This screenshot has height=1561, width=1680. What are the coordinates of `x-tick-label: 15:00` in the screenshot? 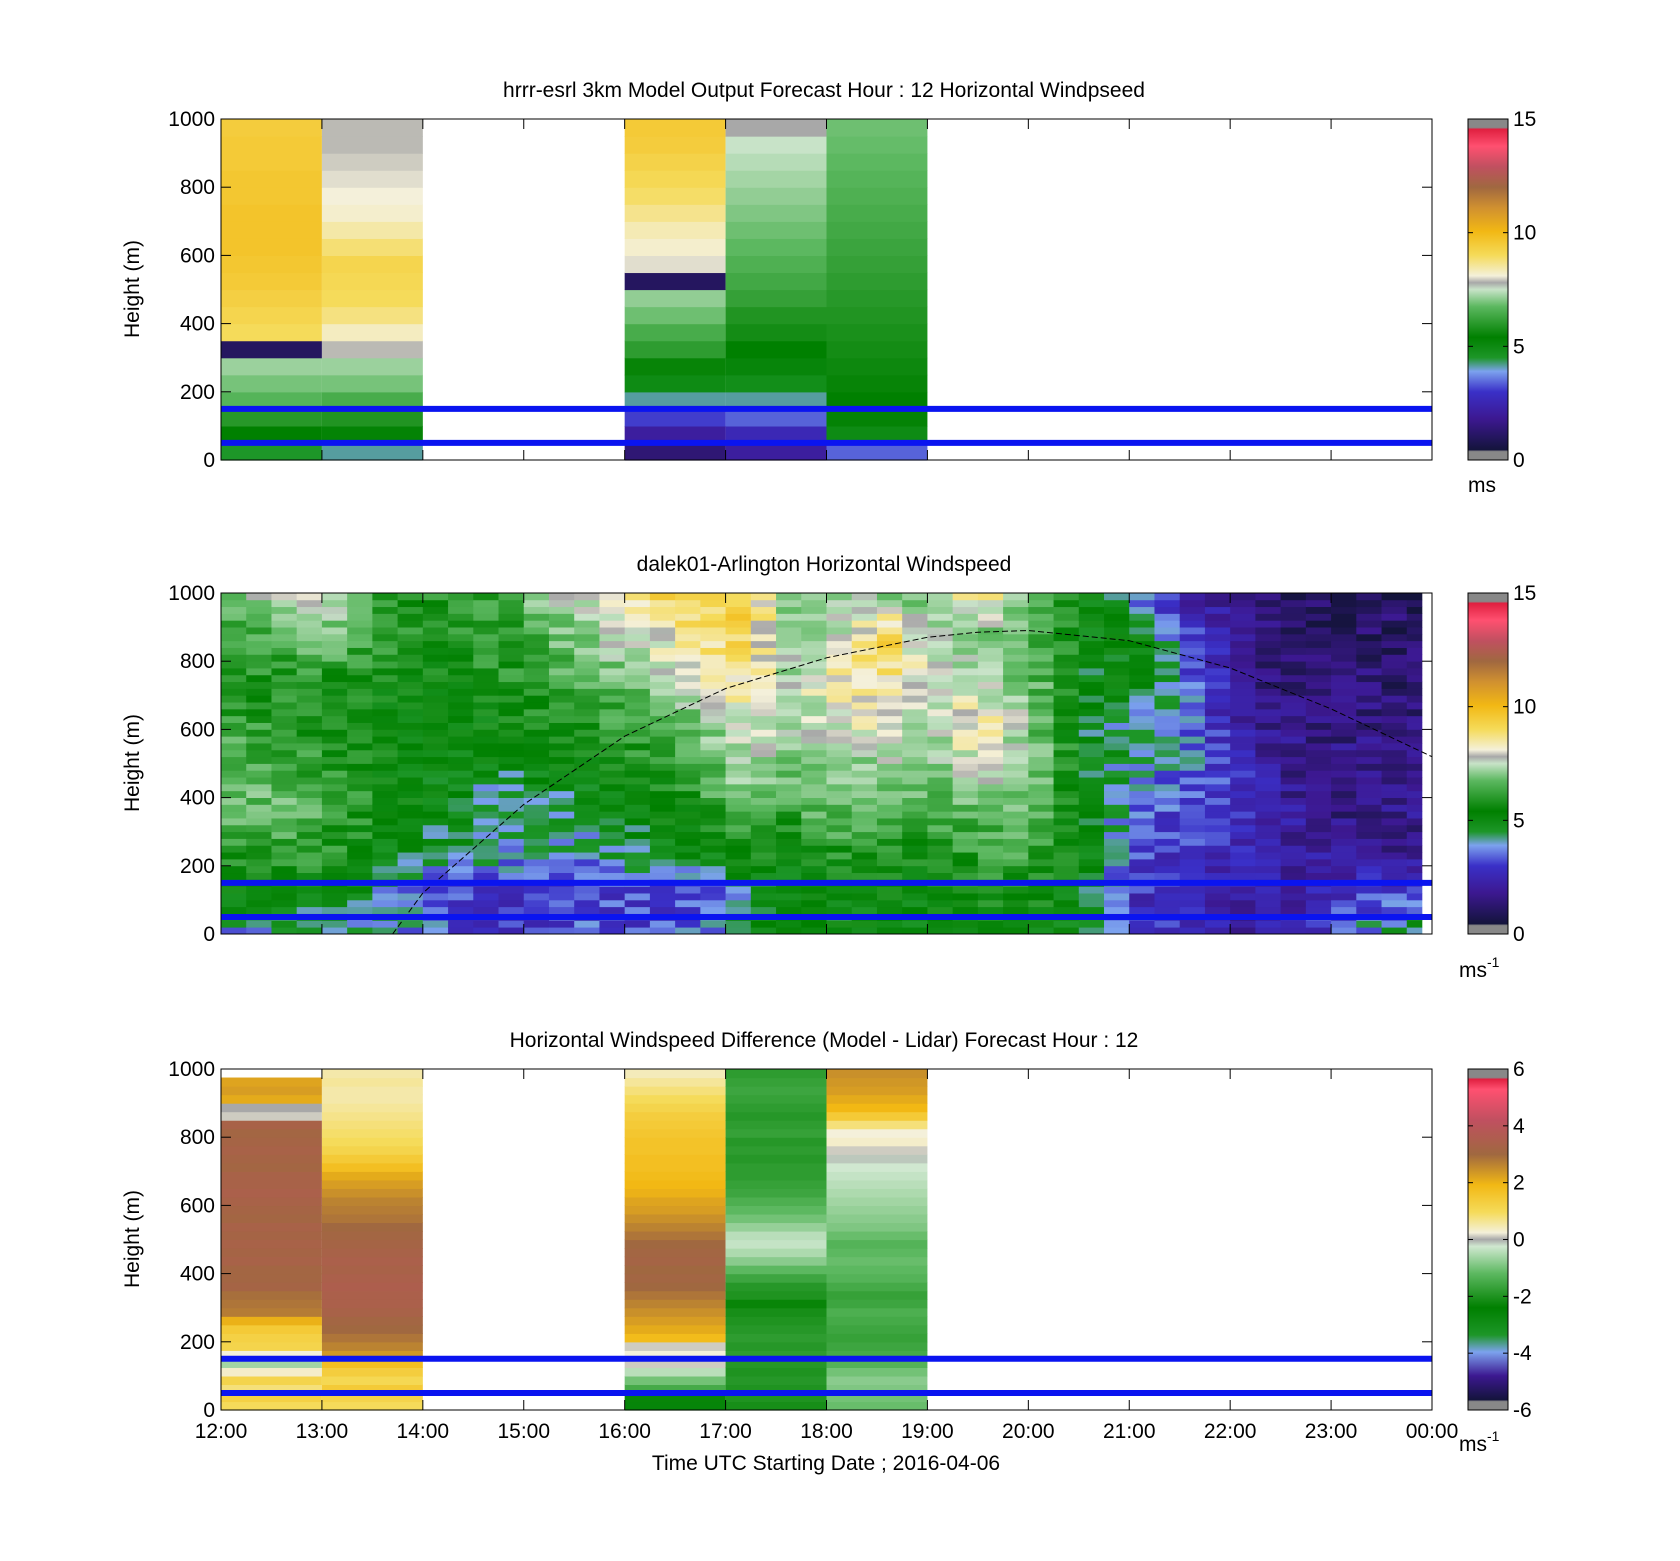 It's located at (523, 1431).